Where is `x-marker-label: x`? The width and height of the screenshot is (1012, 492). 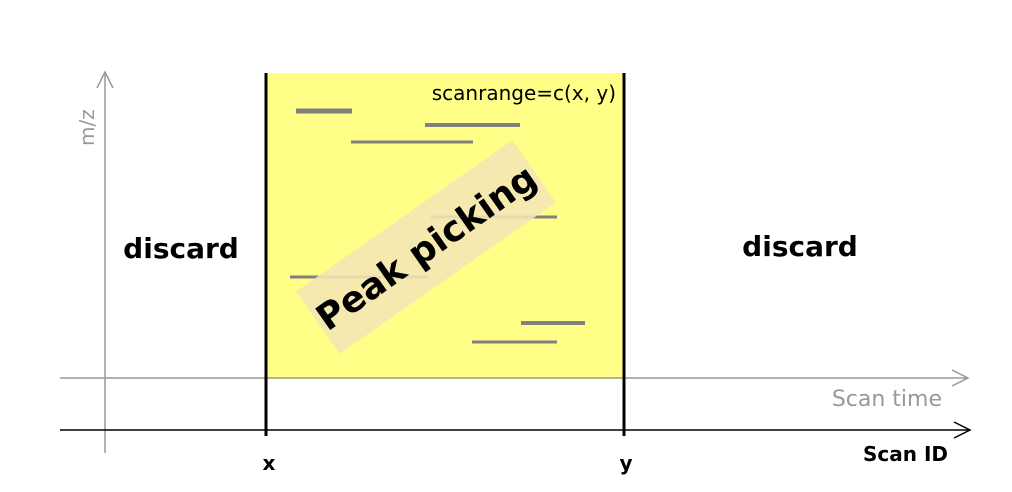 x-marker-label: x is located at coordinates (269, 463).